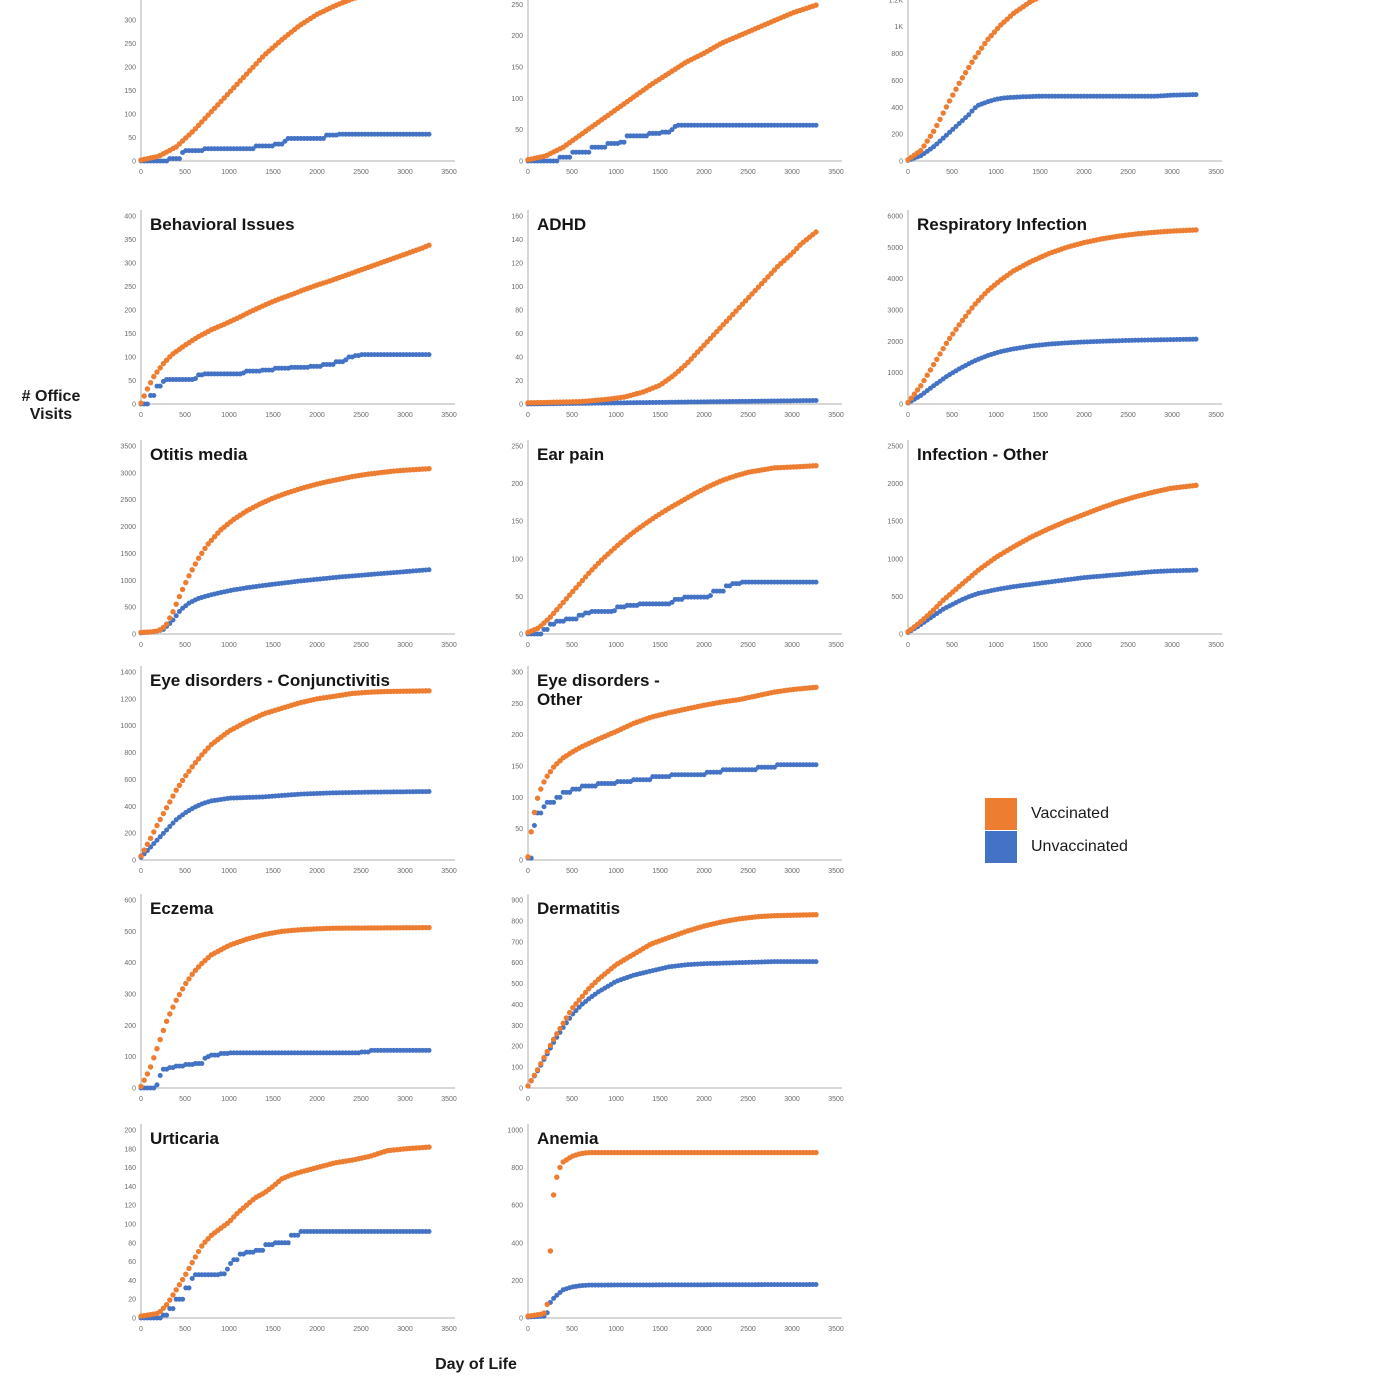 The image size is (1400, 1400). What do you see at coordinates (896, 2) in the screenshot?
I see `y-tick-label: 1.2K` at bounding box center [896, 2].